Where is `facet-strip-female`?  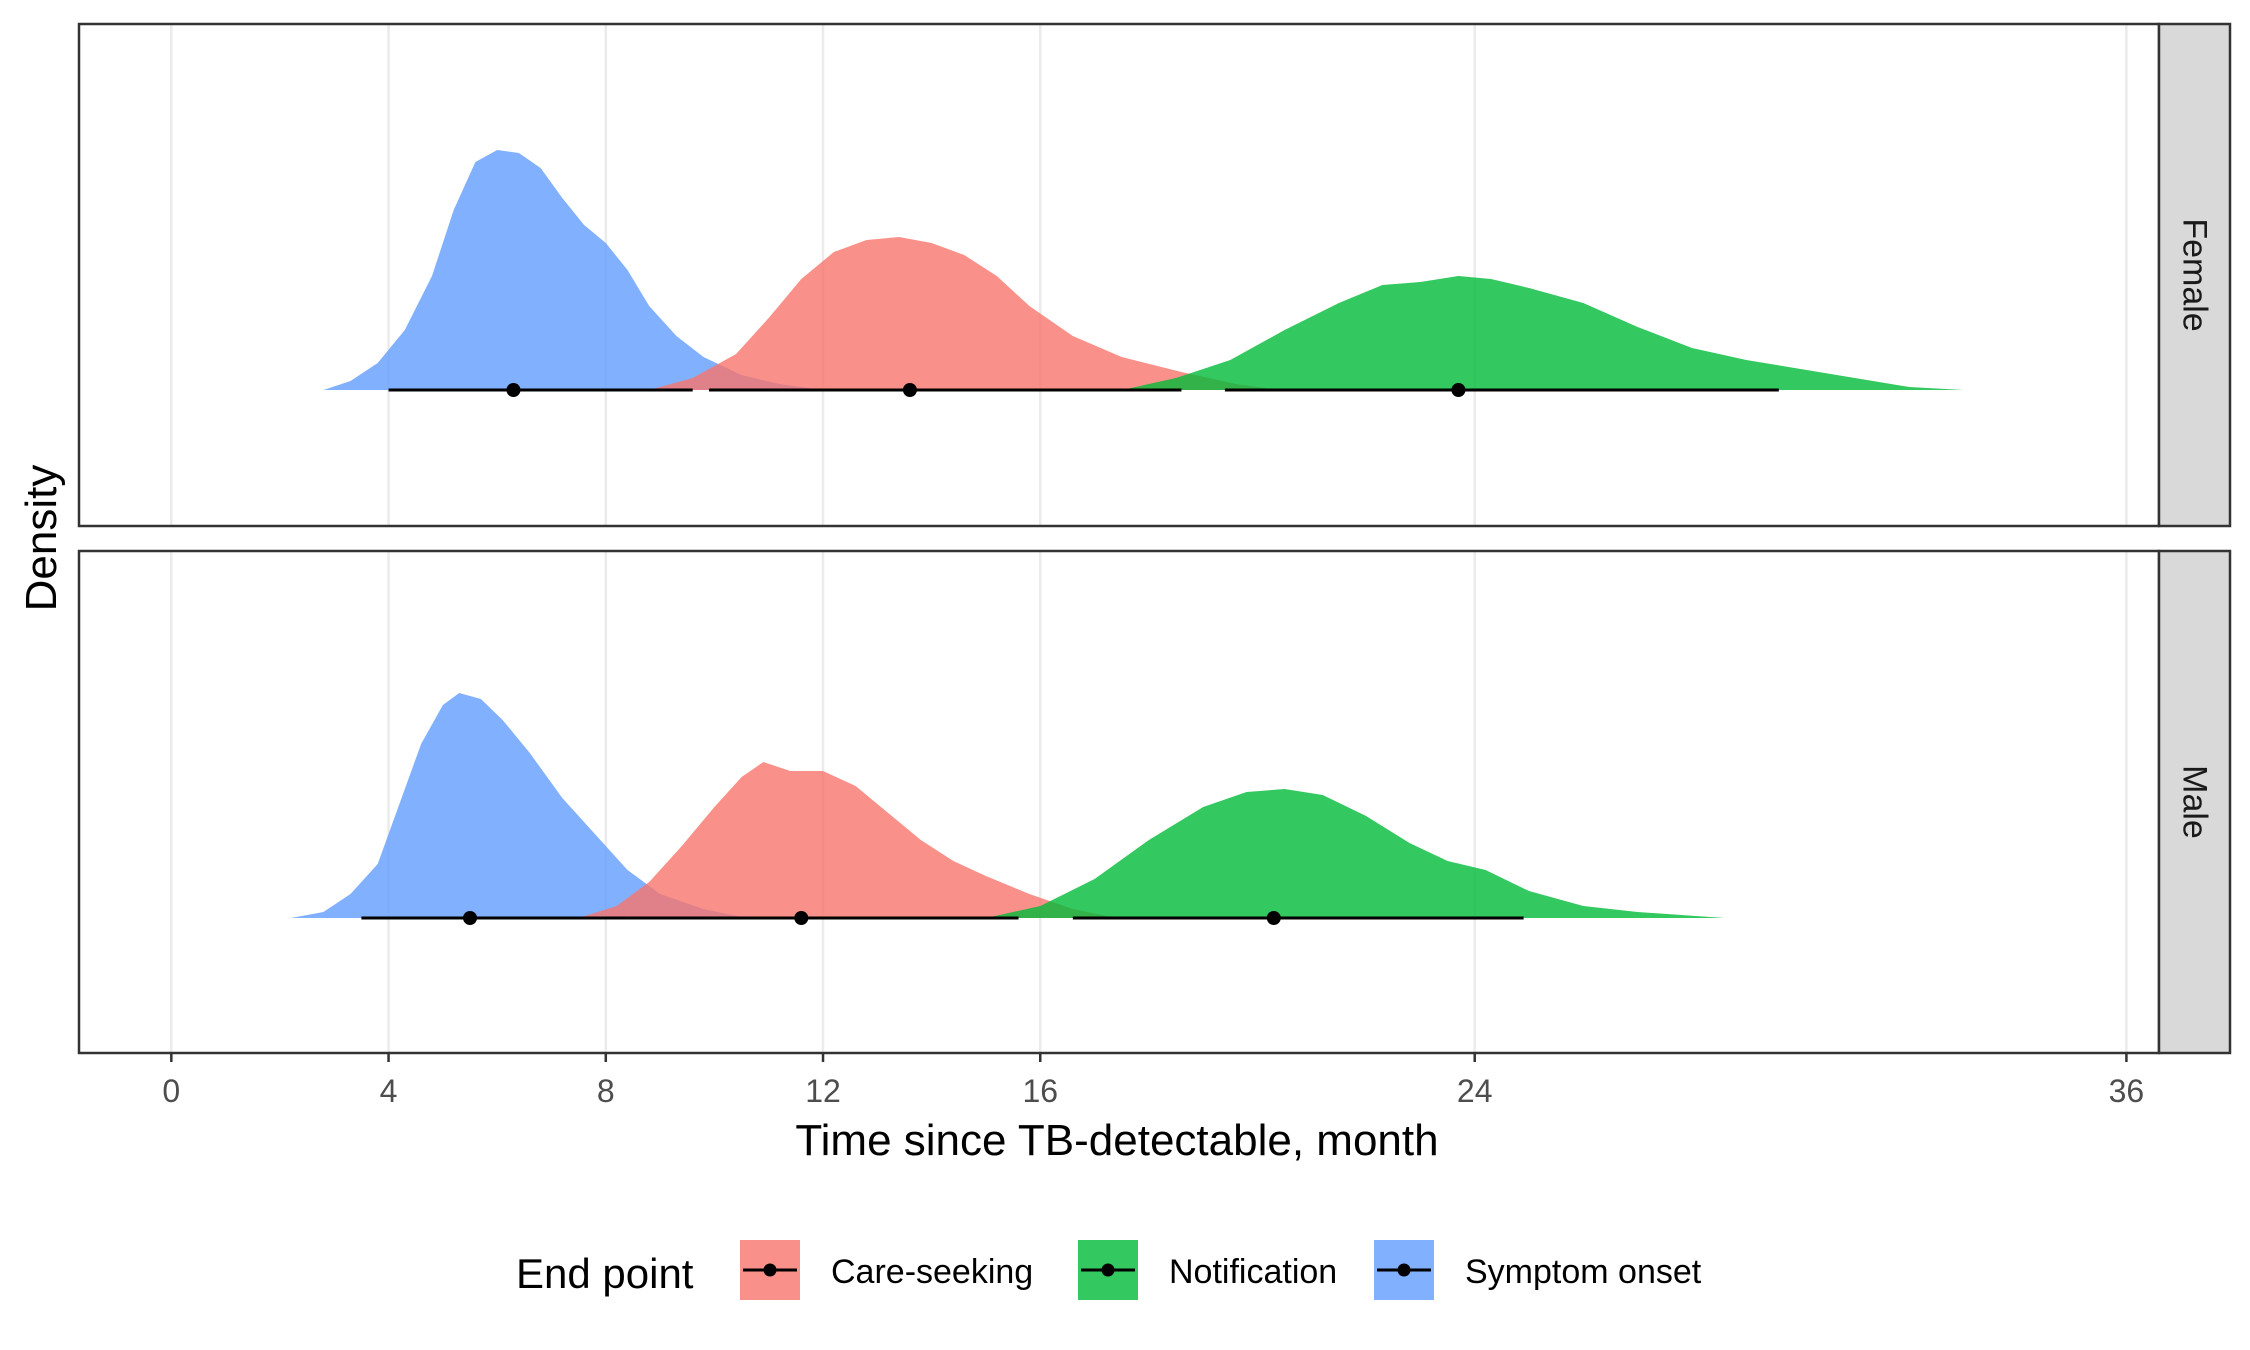 facet-strip-female is located at coordinates (2194, 275).